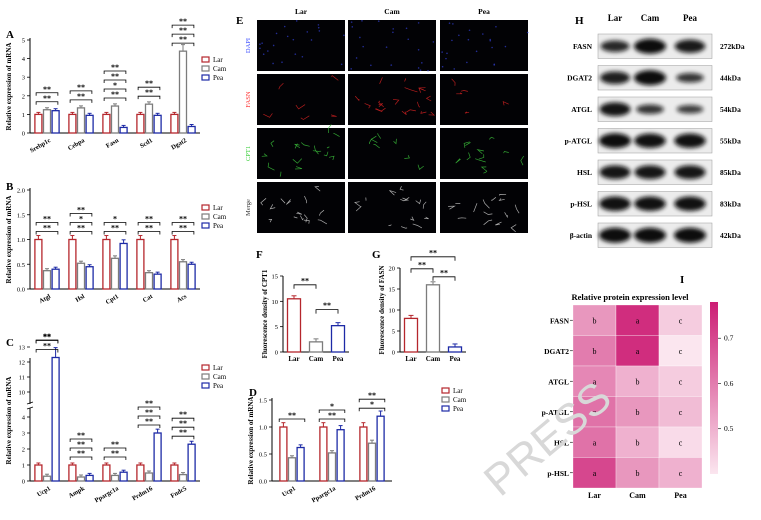  I want to click on h-column-label: Lar, so click(615, 18).